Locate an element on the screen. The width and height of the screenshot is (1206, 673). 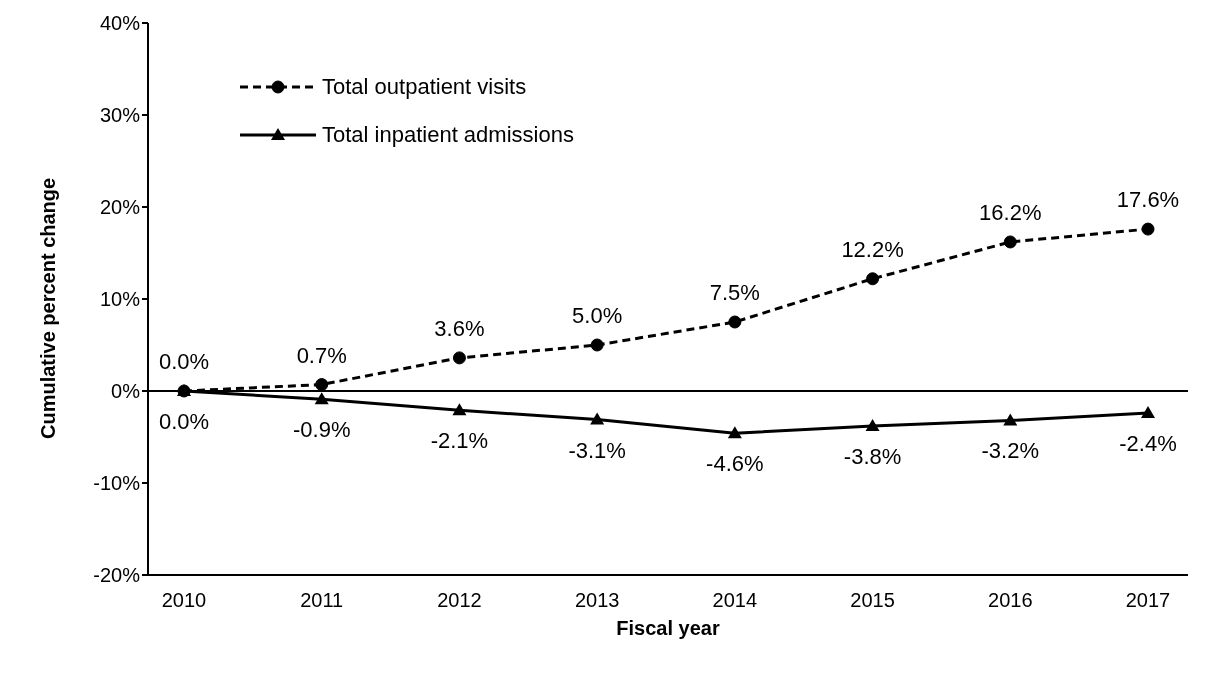
x-axis-title: Fiscal year is located at coordinates (668, 628).